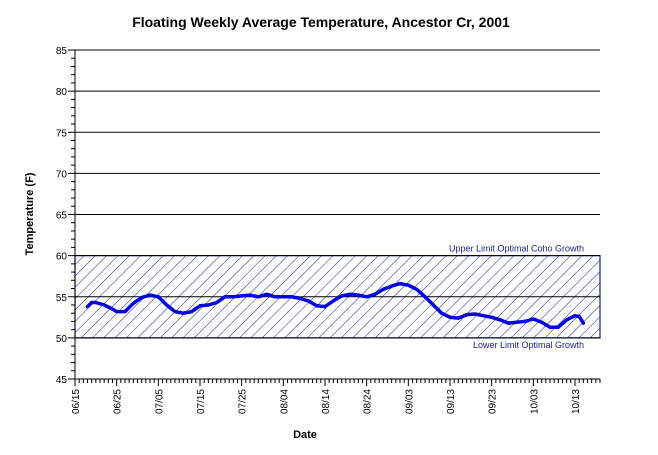 The height and width of the screenshot is (455, 658). What do you see at coordinates (243, 401) in the screenshot?
I see `x-tick-label-07-25: 07/25` at bounding box center [243, 401].